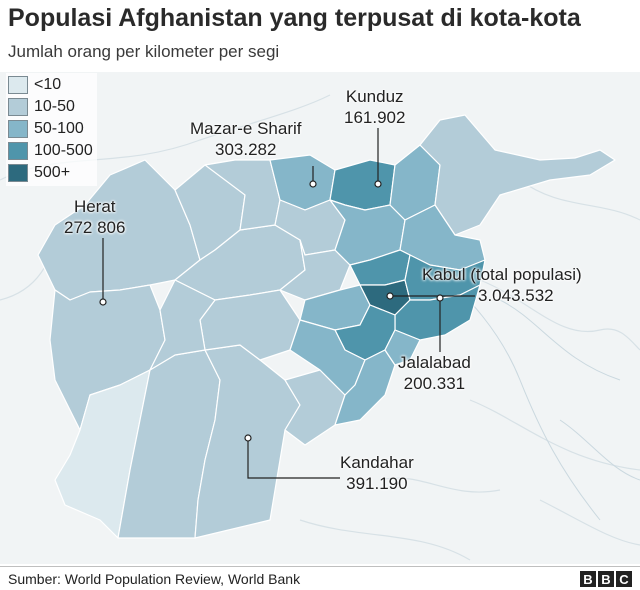 Image resolution: width=640 pixels, height=590 pixels. Describe the element at coordinates (246, 128) in the screenshot. I see `city-name: Mazar-e Sharif` at that location.